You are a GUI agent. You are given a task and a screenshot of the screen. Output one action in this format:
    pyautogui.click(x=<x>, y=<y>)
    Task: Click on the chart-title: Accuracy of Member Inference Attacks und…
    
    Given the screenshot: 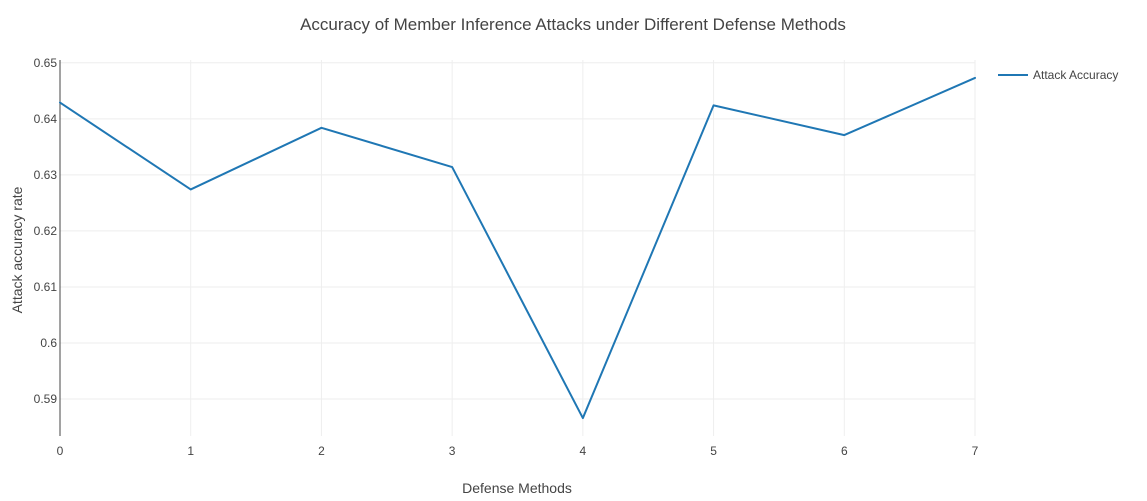 What is the action you would take?
    pyautogui.click(x=573, y=24)
    